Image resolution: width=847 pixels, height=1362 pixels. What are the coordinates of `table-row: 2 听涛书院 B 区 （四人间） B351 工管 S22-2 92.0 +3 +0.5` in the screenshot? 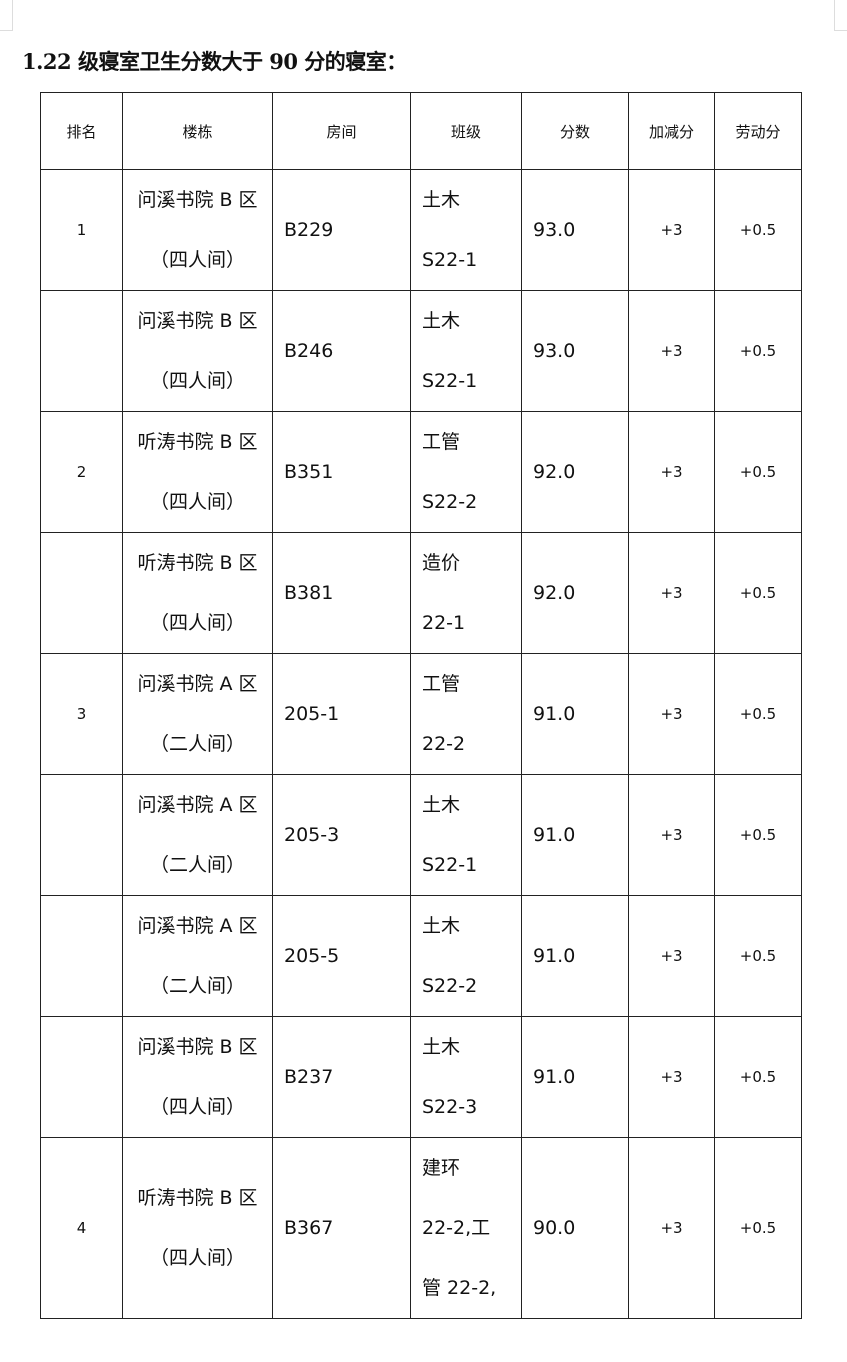 It's located at (421, 472).